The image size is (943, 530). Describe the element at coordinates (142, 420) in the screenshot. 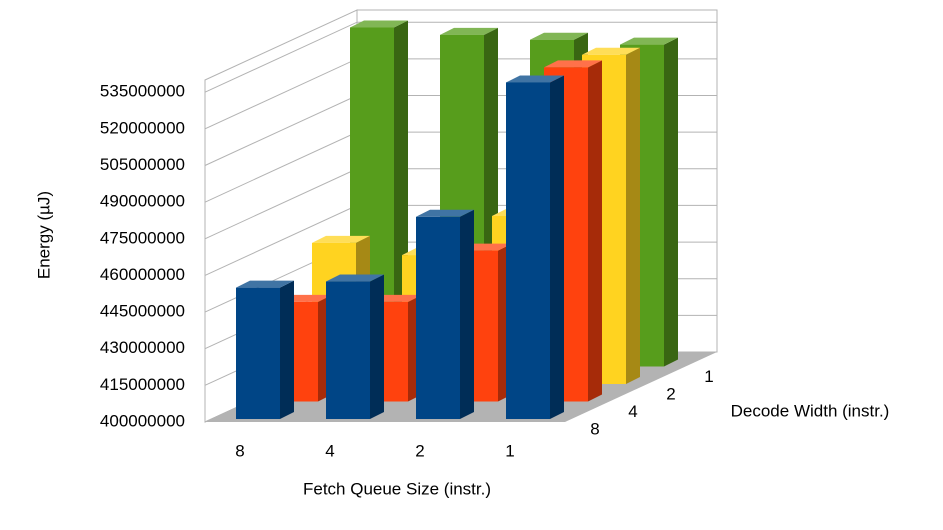

I see `y-tick-label: 400000000` at that location.